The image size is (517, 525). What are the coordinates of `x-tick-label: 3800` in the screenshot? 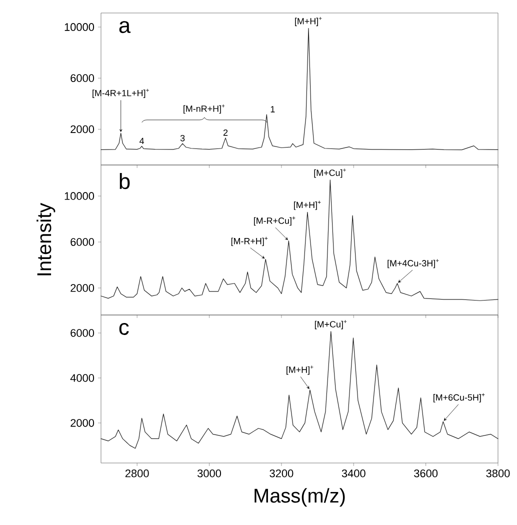 It's located at (498, 474).